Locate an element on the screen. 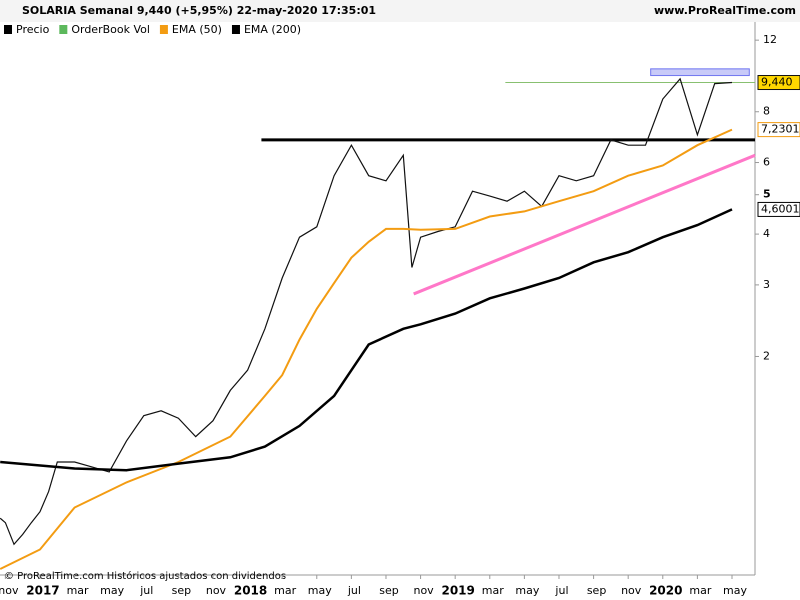  legend-label: EMA (50) is located at coordinates (197, 29).